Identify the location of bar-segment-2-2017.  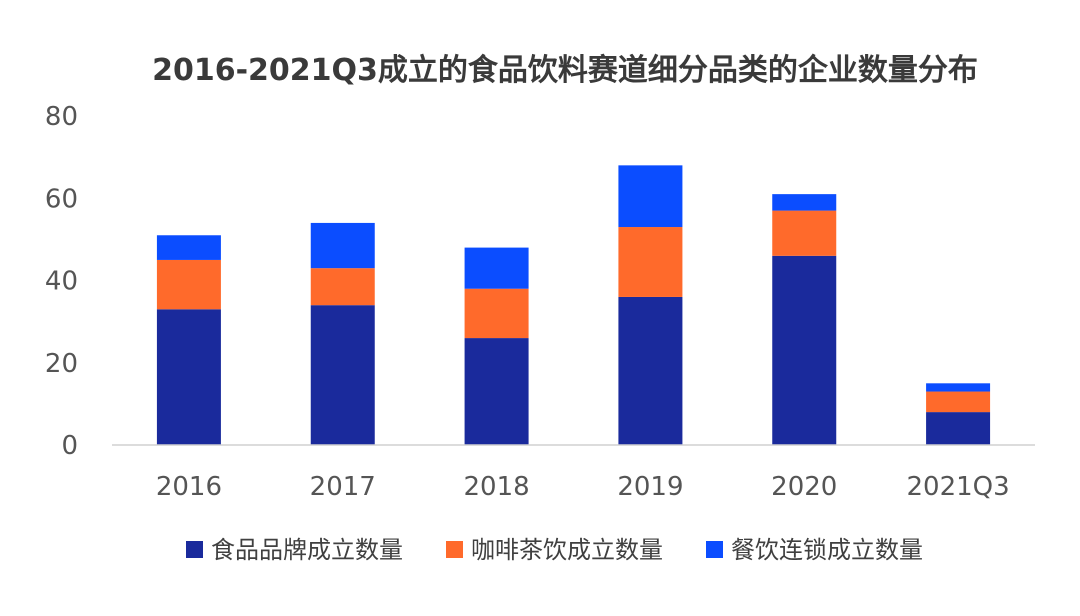
(342, 287).